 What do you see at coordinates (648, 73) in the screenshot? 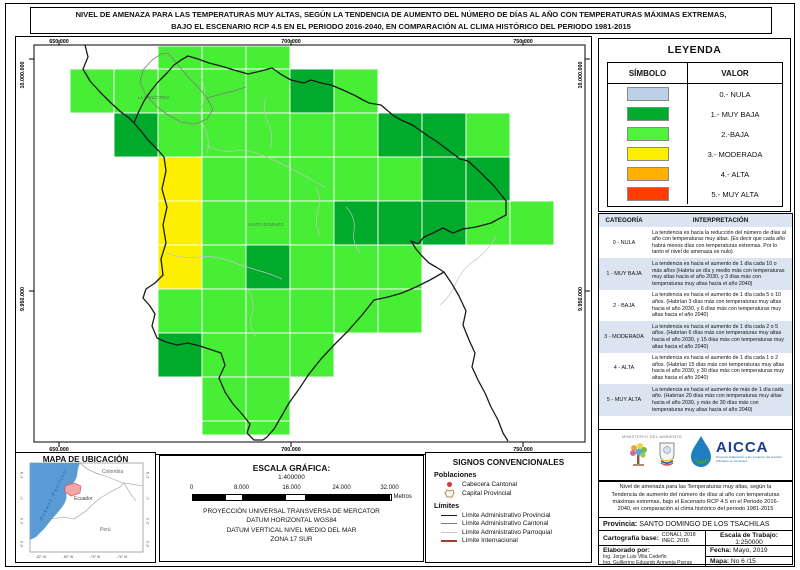
I see `legend-col-simbolo: SÍMBOLO` at bounding box center [648, 73].